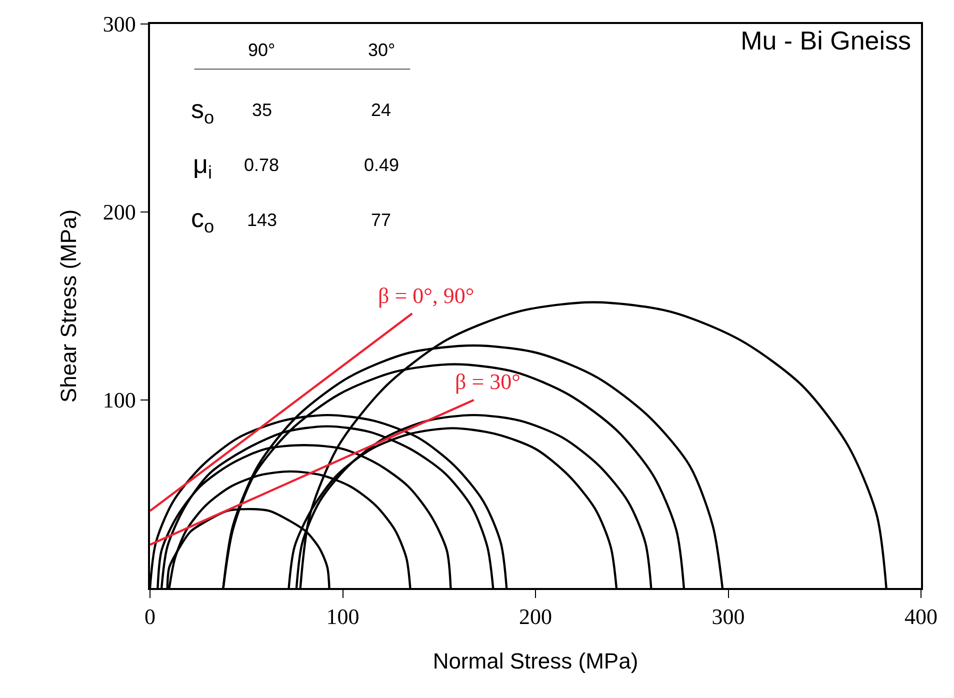 The image size is (954, 698). I want to click on y-tick-label: 200, so click(119, 212).